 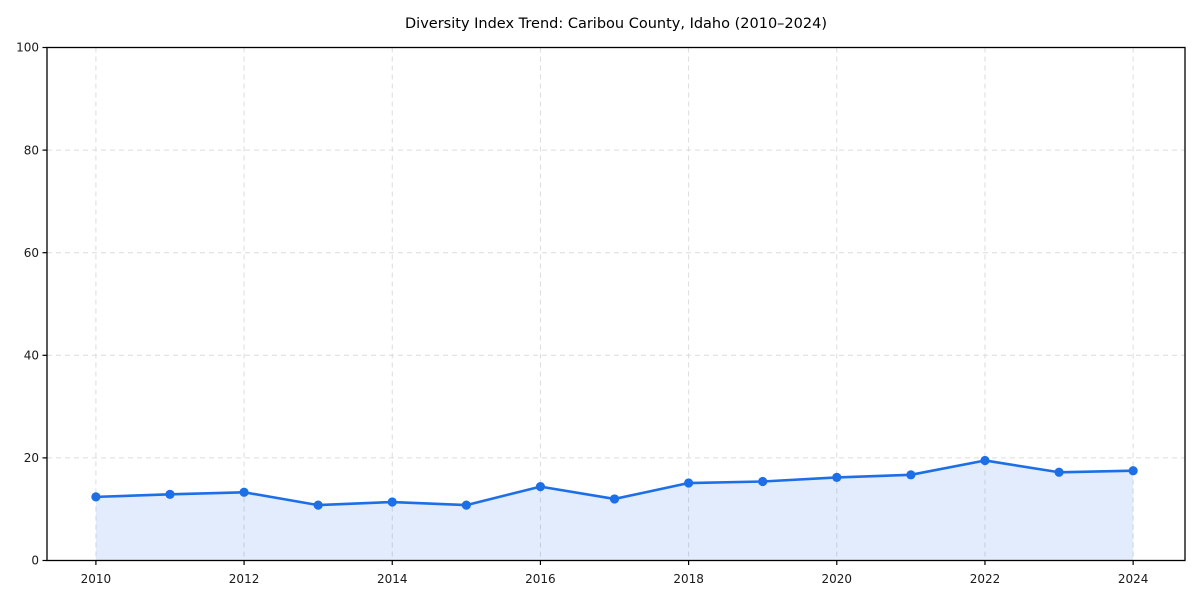 I want to click on y-tick-label: 20, so click(x=31, y=458).